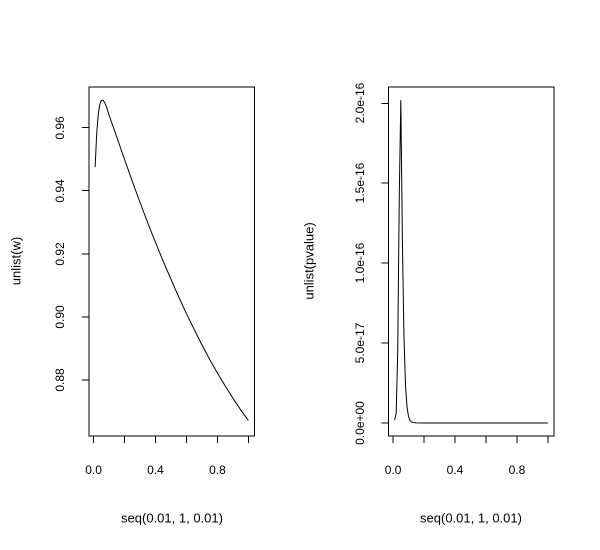  What do you see at coordinates (172, 518) in the screenshot?
I see `x-axis-title-left: seq(0.01, 1, 0.01)` at bounding box center [172, 518].